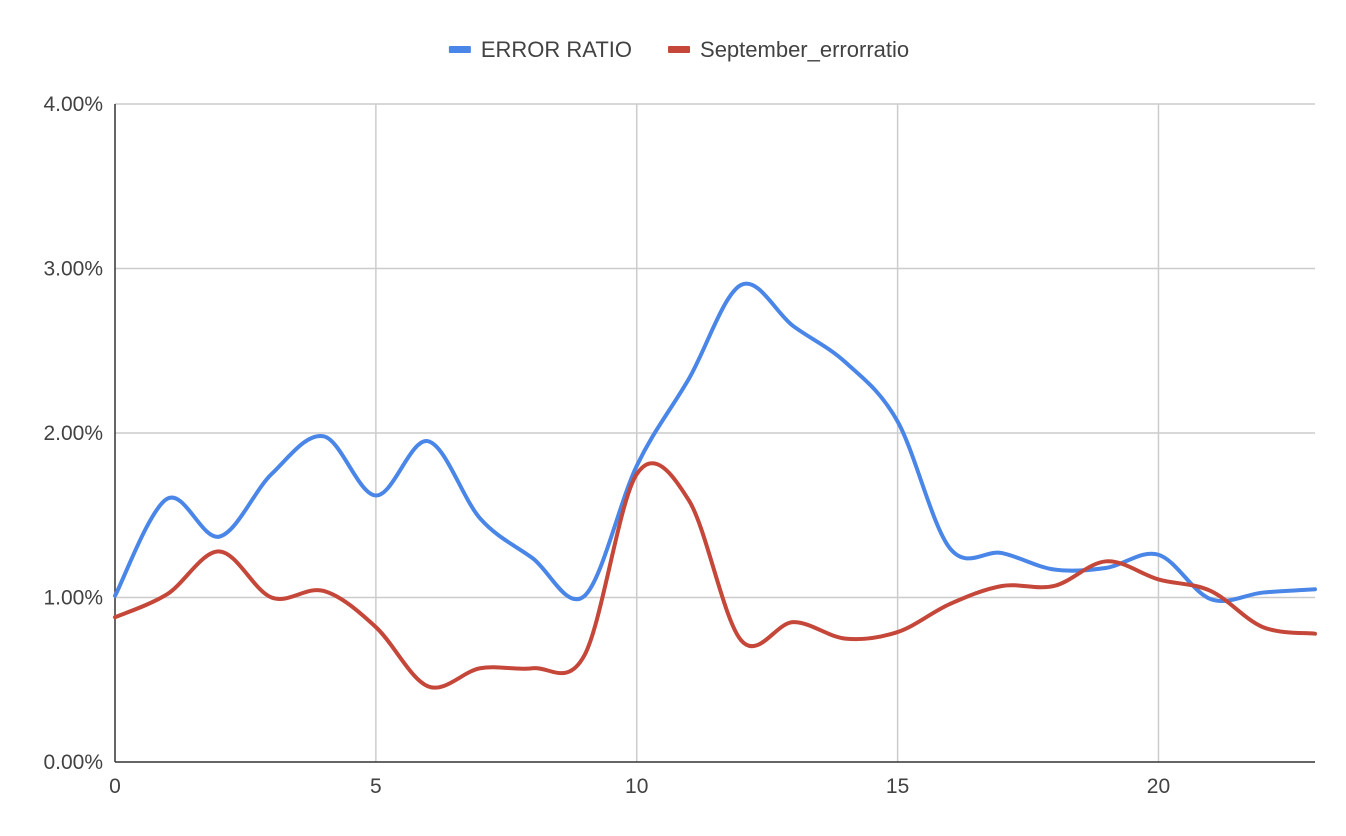  Describe the element at coordinates (73, 269) in the screenshot. I see `y-tick-label: 3.00%` at that location.